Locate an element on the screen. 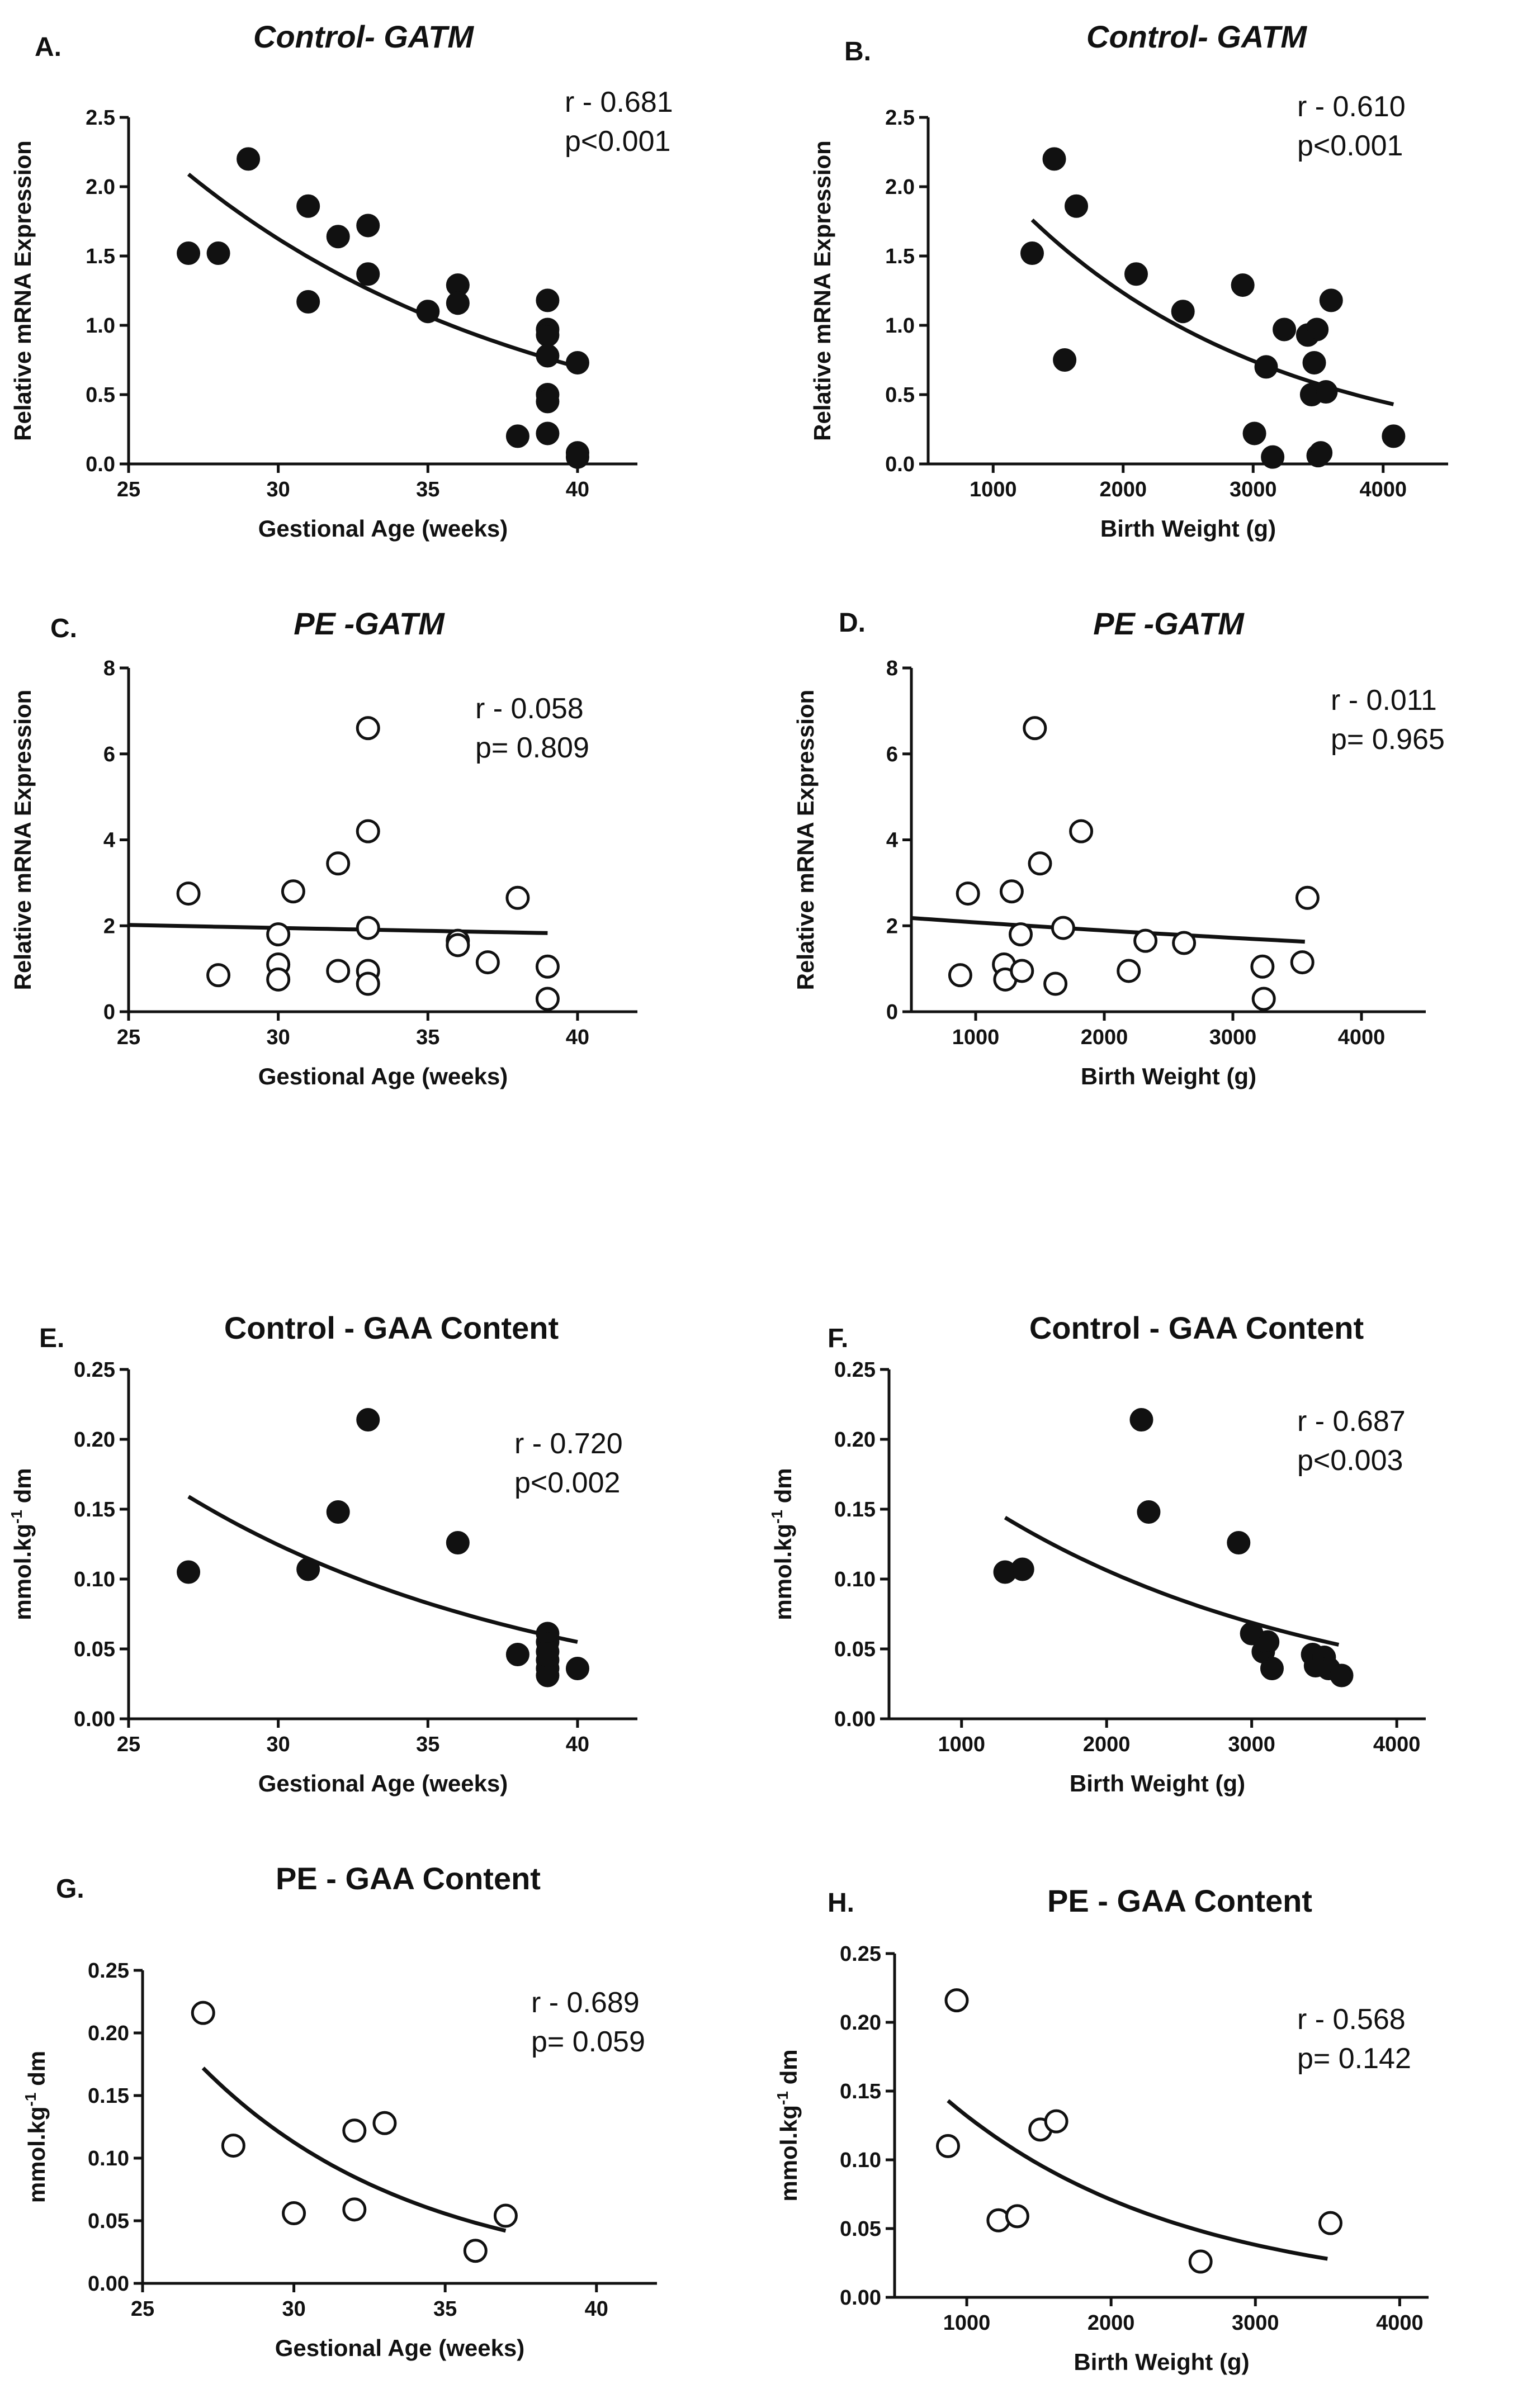 The width and height of the screenshot is (1513, 2408). chart-title: PE - GAA Content is located at coordinates (1179, 1900).